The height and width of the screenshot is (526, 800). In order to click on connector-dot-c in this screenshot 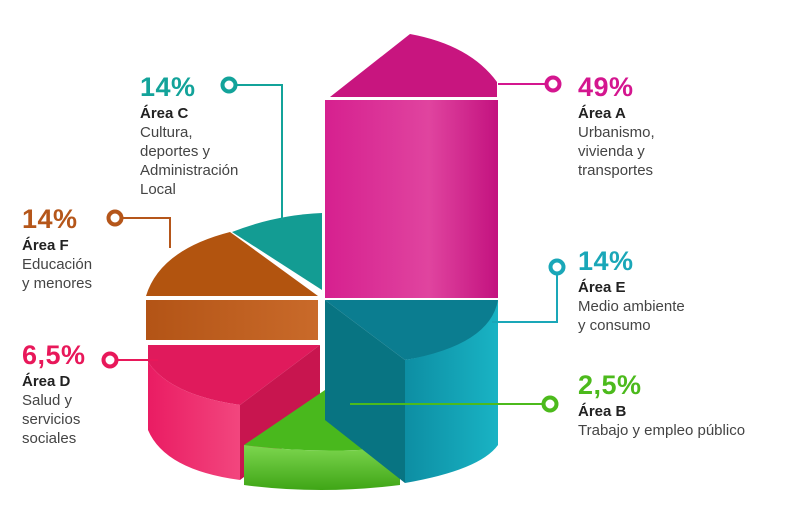, I will do `click(229, 85)`.